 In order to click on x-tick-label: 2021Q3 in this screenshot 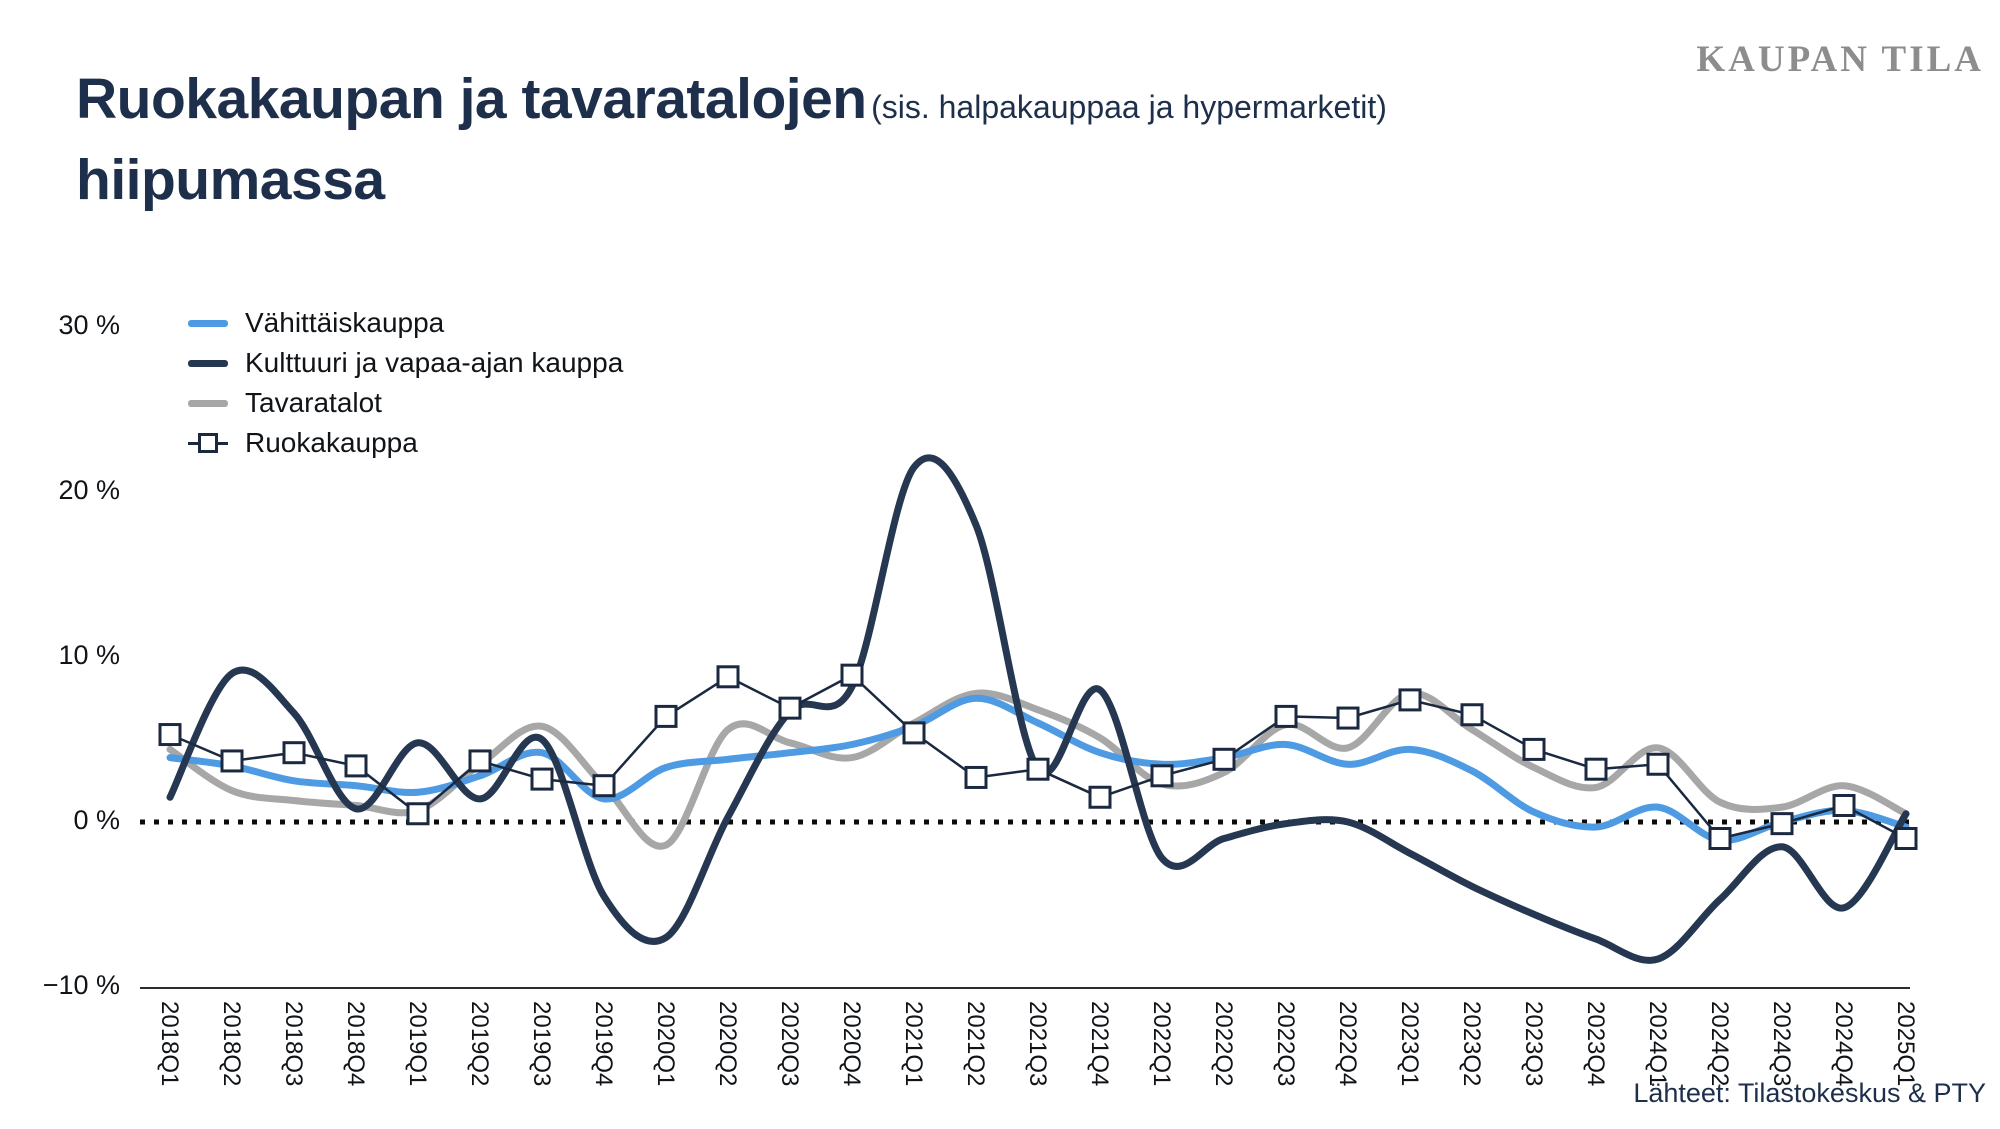, I will do `click(1037, 1044)`.